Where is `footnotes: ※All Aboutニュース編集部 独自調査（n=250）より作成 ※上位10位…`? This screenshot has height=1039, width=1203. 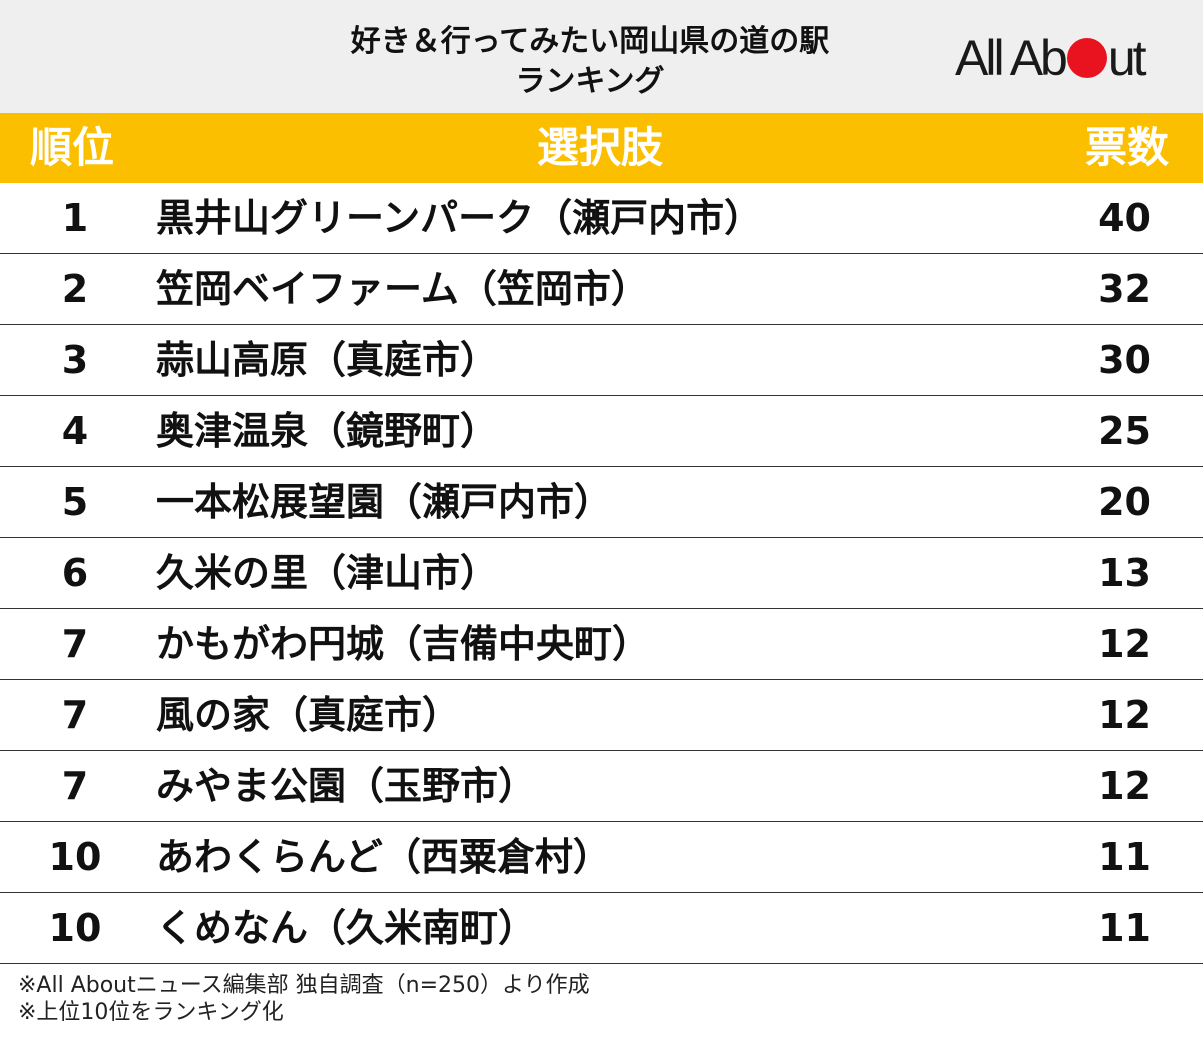 footnotes: ※All Aboutニュース編集部 独自調査（n=250）より作成 ※上位10位… is located at coordinates (304, 999).